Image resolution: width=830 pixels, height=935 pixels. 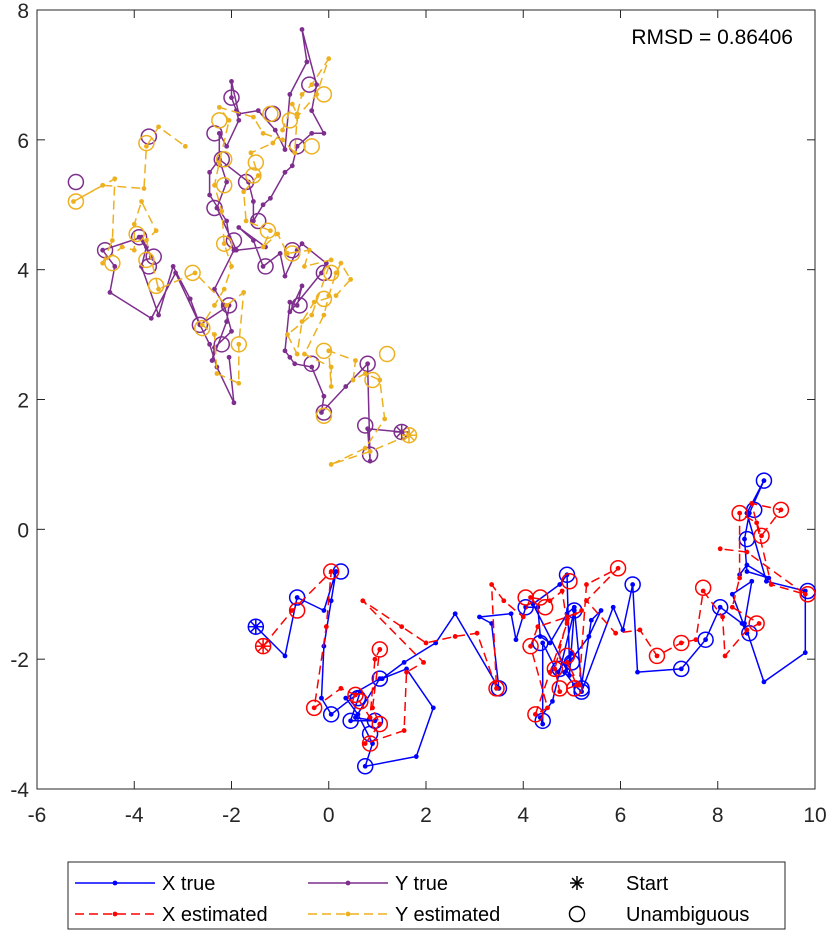 What do you see at coordinates (23, 401) in the screenshot?
I see `y-tick-label: 2` at bounding box center [23, 401].